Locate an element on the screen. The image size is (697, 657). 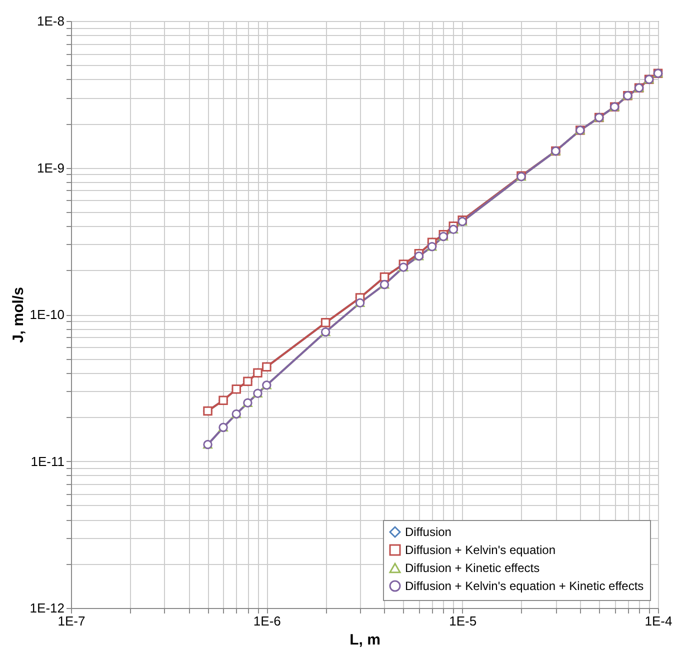
y-axis-title: J, mol/s is located at coordinates (18, 315).